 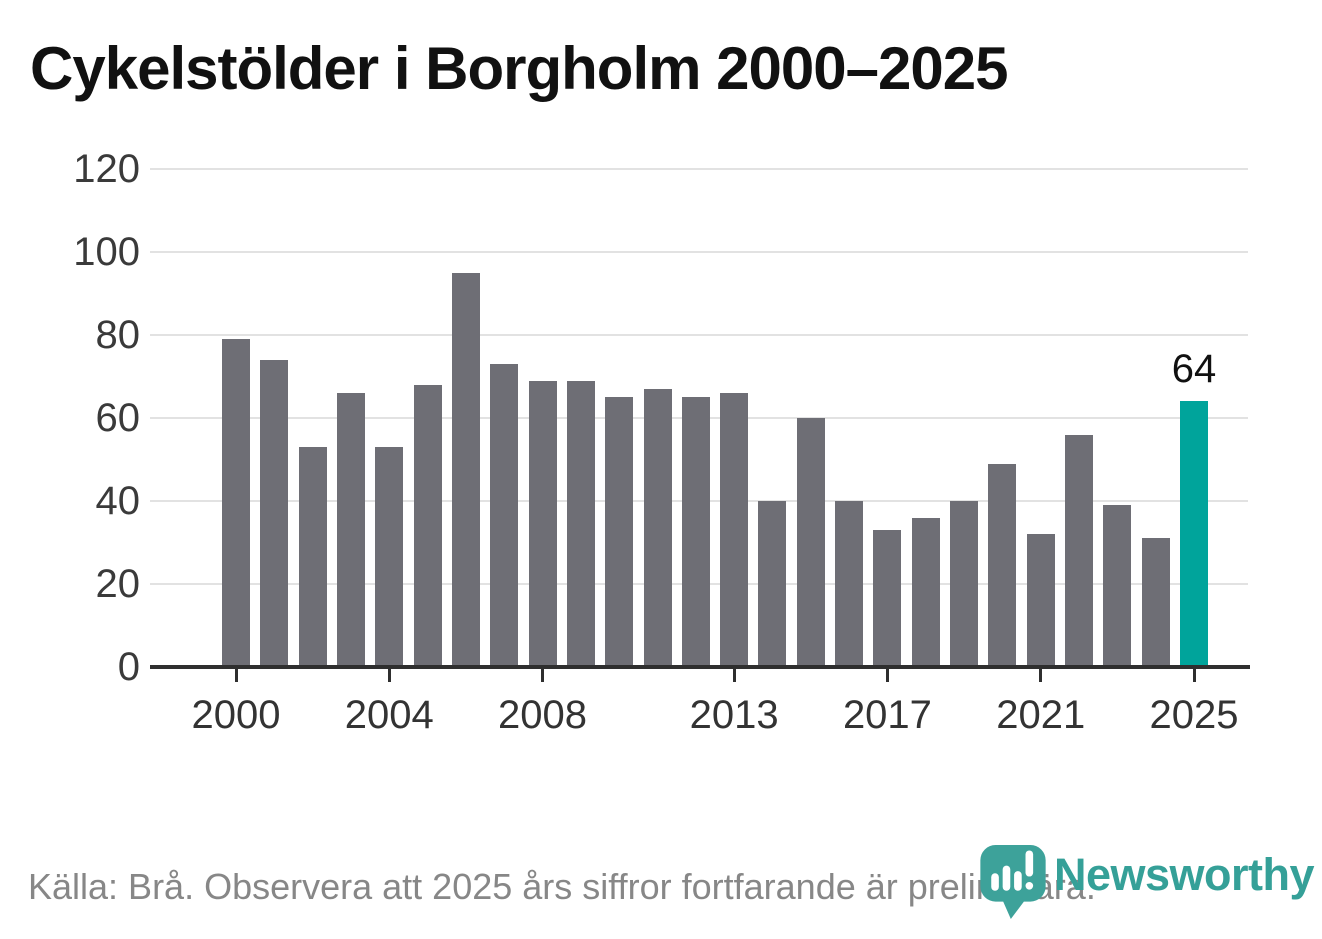 I want to click on y-axis-label: 120, so click(x=106, y=169).